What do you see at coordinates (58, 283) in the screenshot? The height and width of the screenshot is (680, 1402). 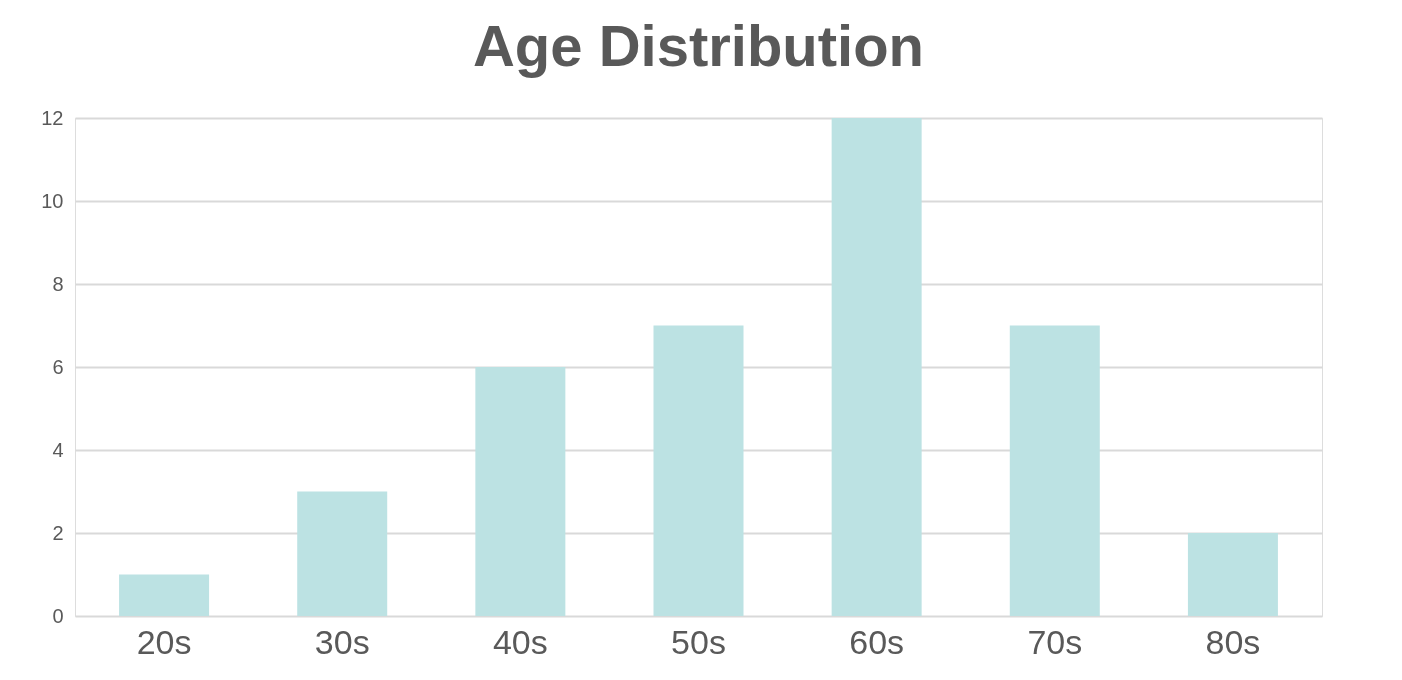 I see `y-tick-label: 8` at bounding box center [58, 283].